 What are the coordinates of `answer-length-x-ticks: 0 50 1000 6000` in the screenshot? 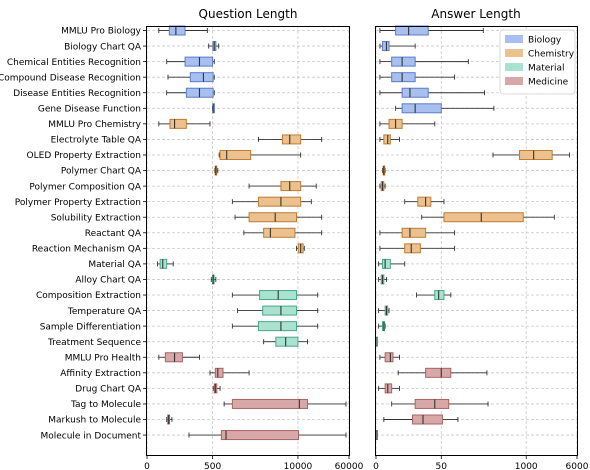 It's located at (481, 462).